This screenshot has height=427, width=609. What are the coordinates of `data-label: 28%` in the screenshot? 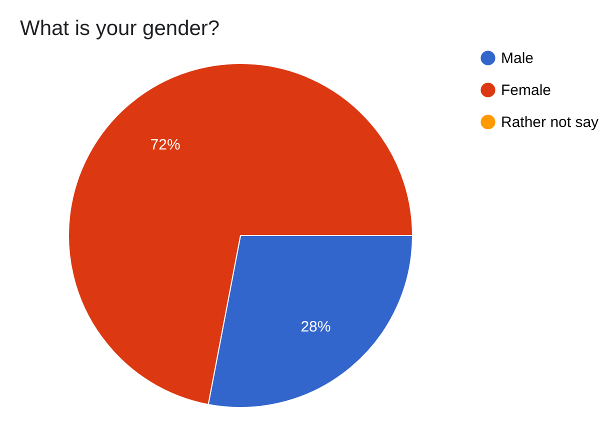 It's located at (315, 327).